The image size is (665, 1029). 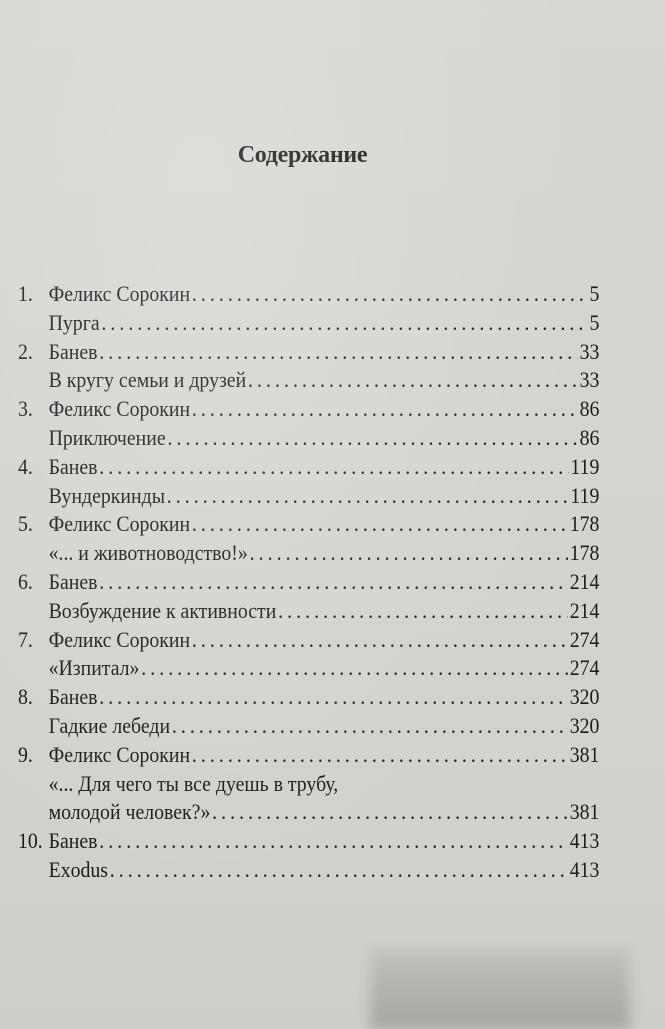 I want to click on toc-entry: Пурга 5, so click(x=309, y=324).